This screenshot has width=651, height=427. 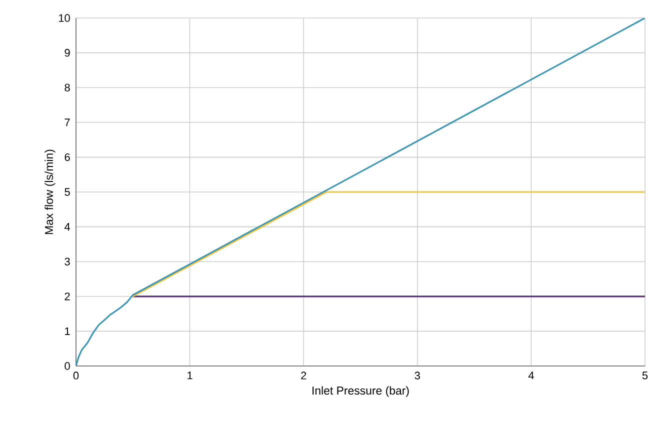 I want to click on x-axis-title: Inlet Pressure (bar), so click(x=360, y=391).